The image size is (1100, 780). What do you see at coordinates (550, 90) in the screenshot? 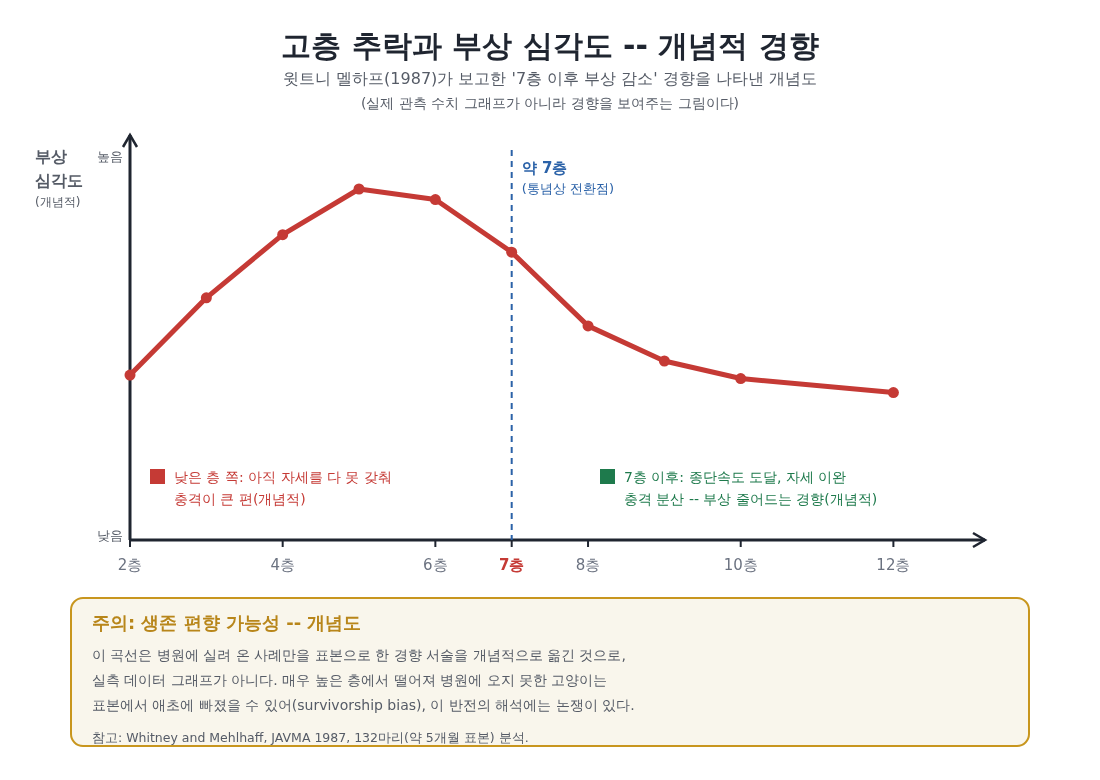
I see `chart-subtitle: 윗트니 멜하프(1987)가 보고한 '7층 이후 부상 감소' 경향을 나타낸 개념도 (실제 관측 수치 그래프가 아니라 경향을 보여주는 그림이다)` at bounding box center [550, 90].